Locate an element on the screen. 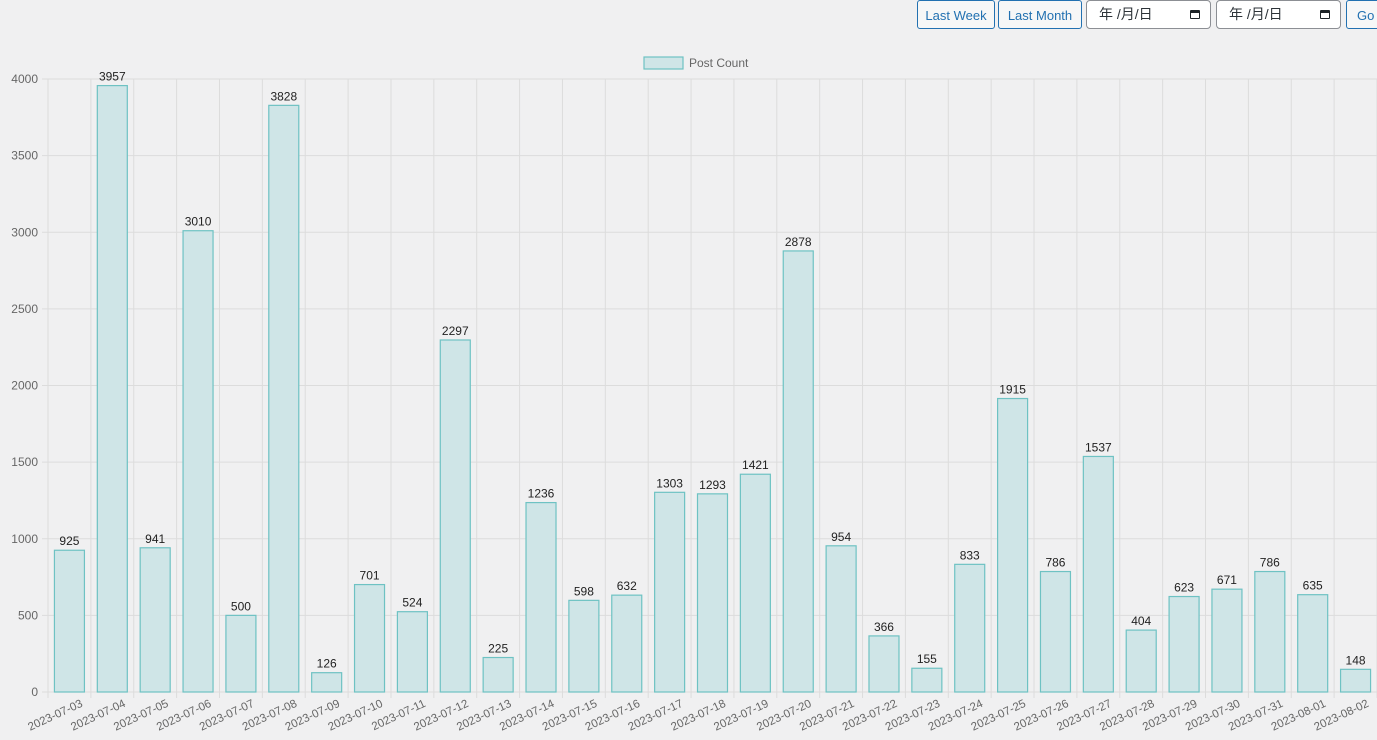 The image size is (1377, 740). bar-value-label: 632 is located at coordinates (627, 586).